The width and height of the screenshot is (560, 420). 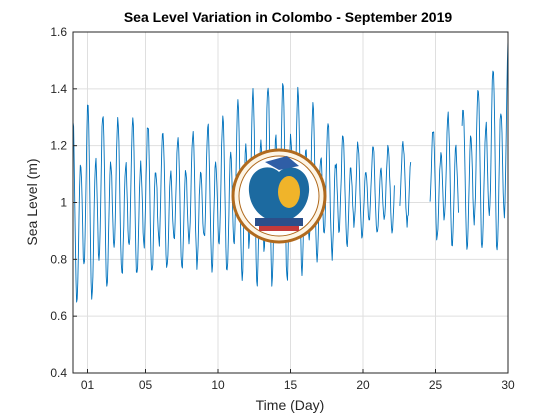 I want to click on x-tick-label: 25, so click(x=436, y=385).